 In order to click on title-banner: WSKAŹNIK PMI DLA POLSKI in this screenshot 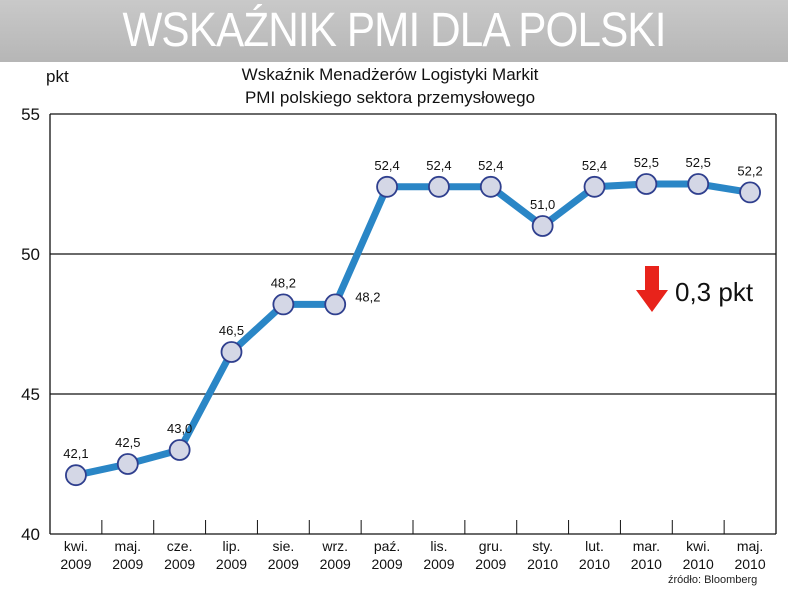, I will do `click(394, 31)`.